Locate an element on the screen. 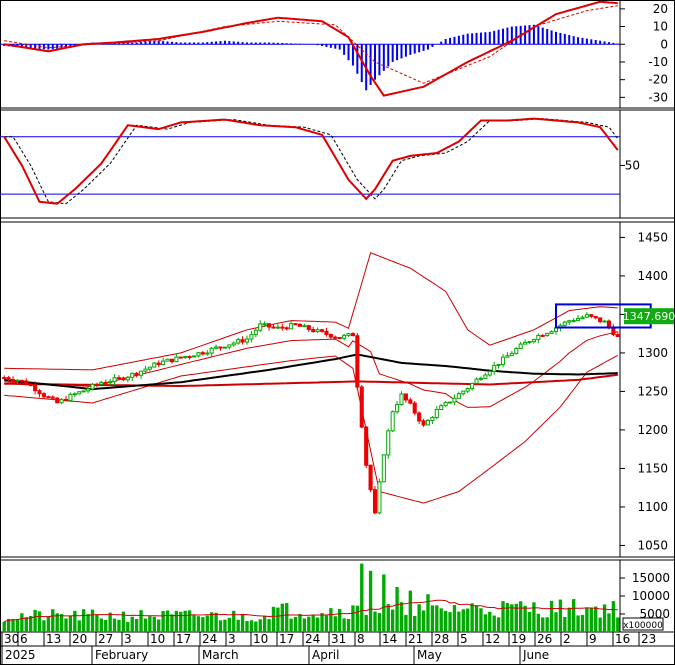 The height and width of the screenshot is (665, 675). x-day-label: 17 is located at coordinates (183, 639).